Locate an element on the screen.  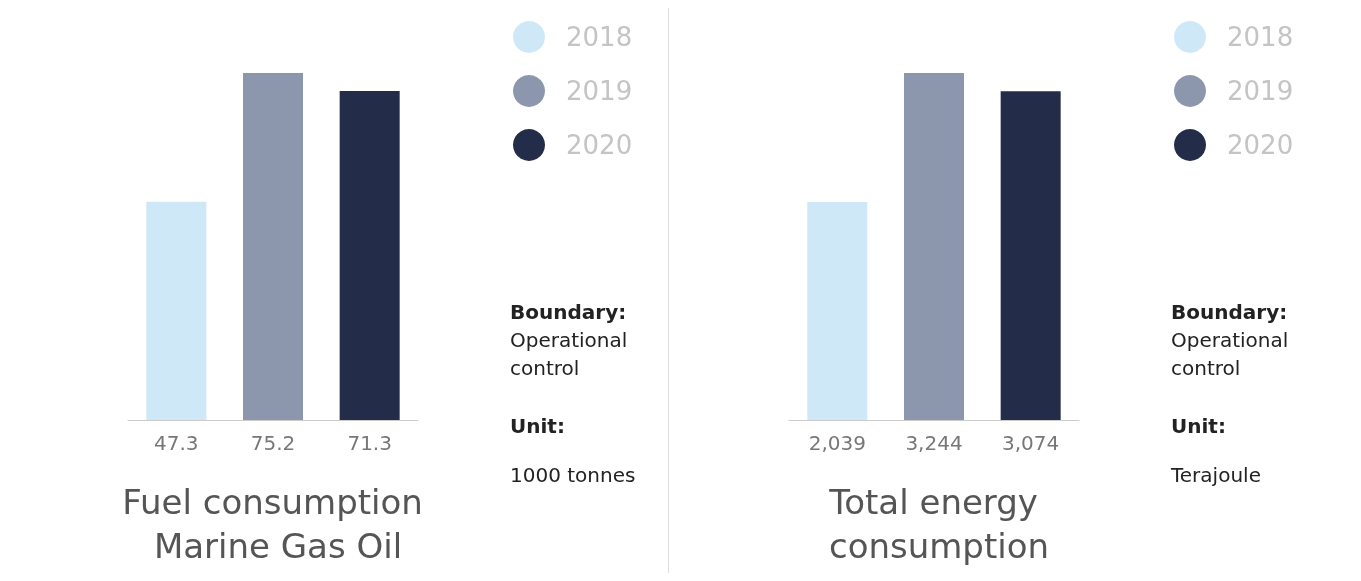
data-label: 2,039 is located at coordinates (837, 443).